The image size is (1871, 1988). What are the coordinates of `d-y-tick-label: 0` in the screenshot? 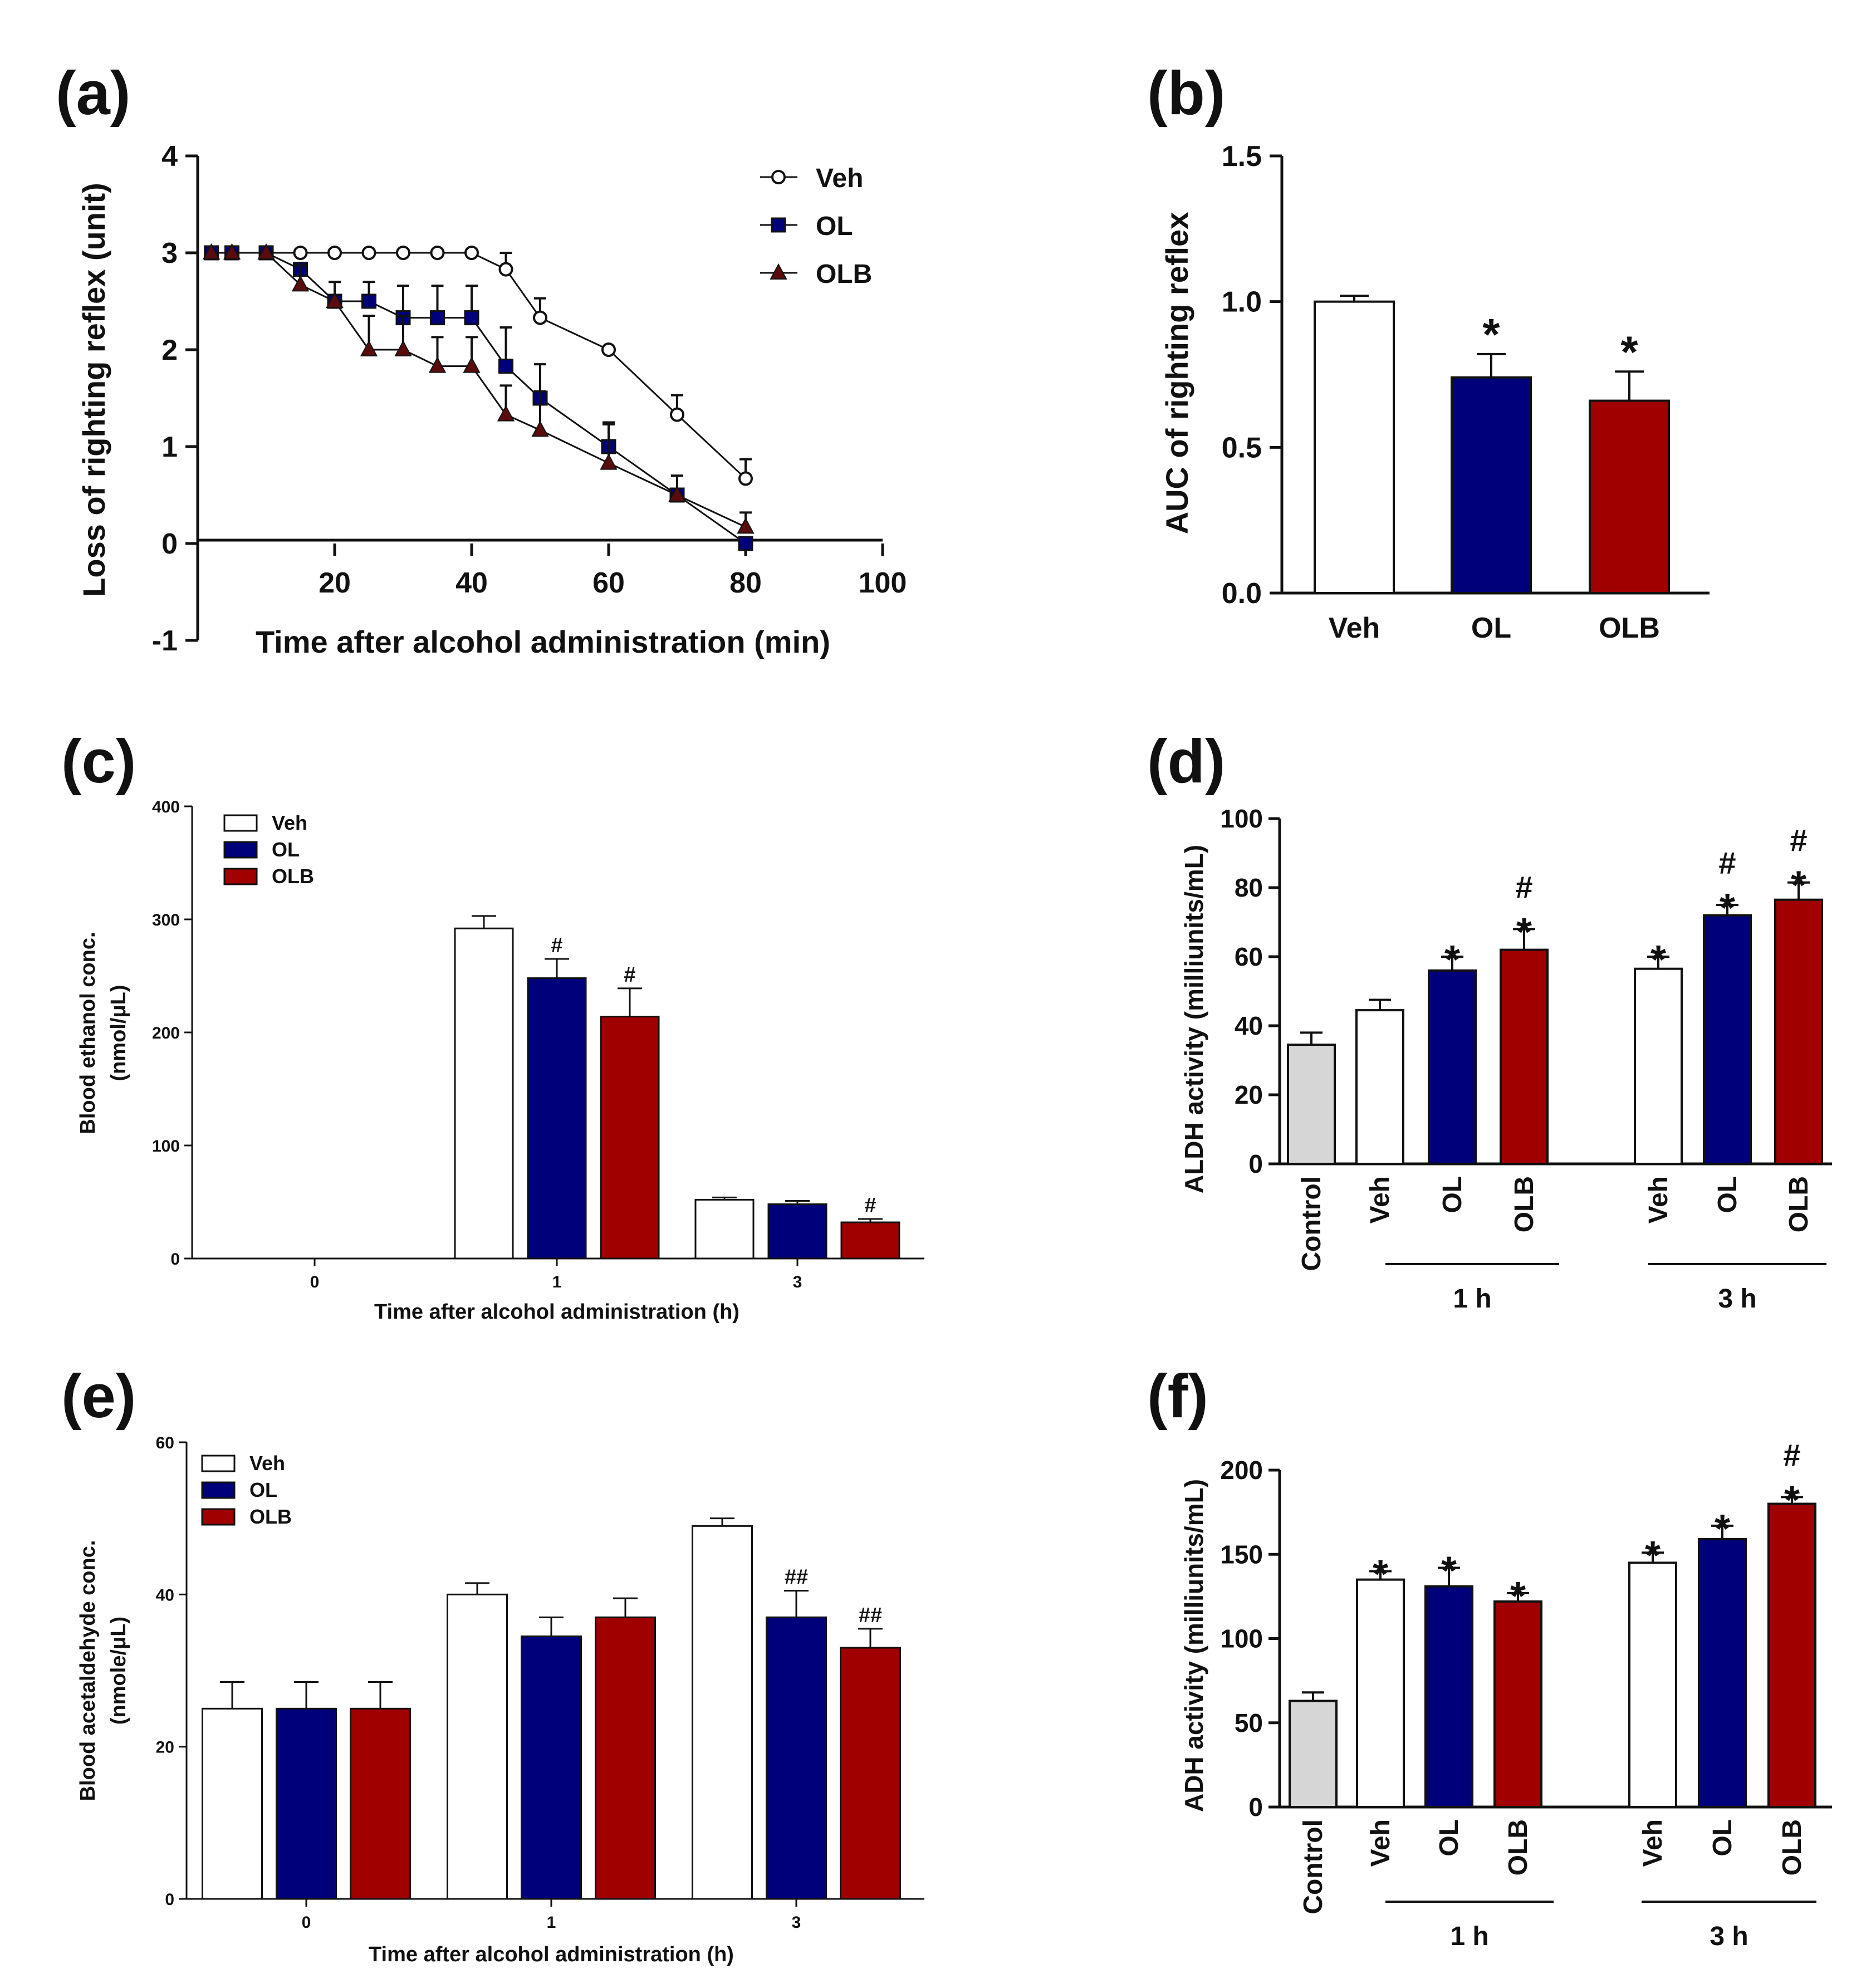 It's located at (1255, 1164).